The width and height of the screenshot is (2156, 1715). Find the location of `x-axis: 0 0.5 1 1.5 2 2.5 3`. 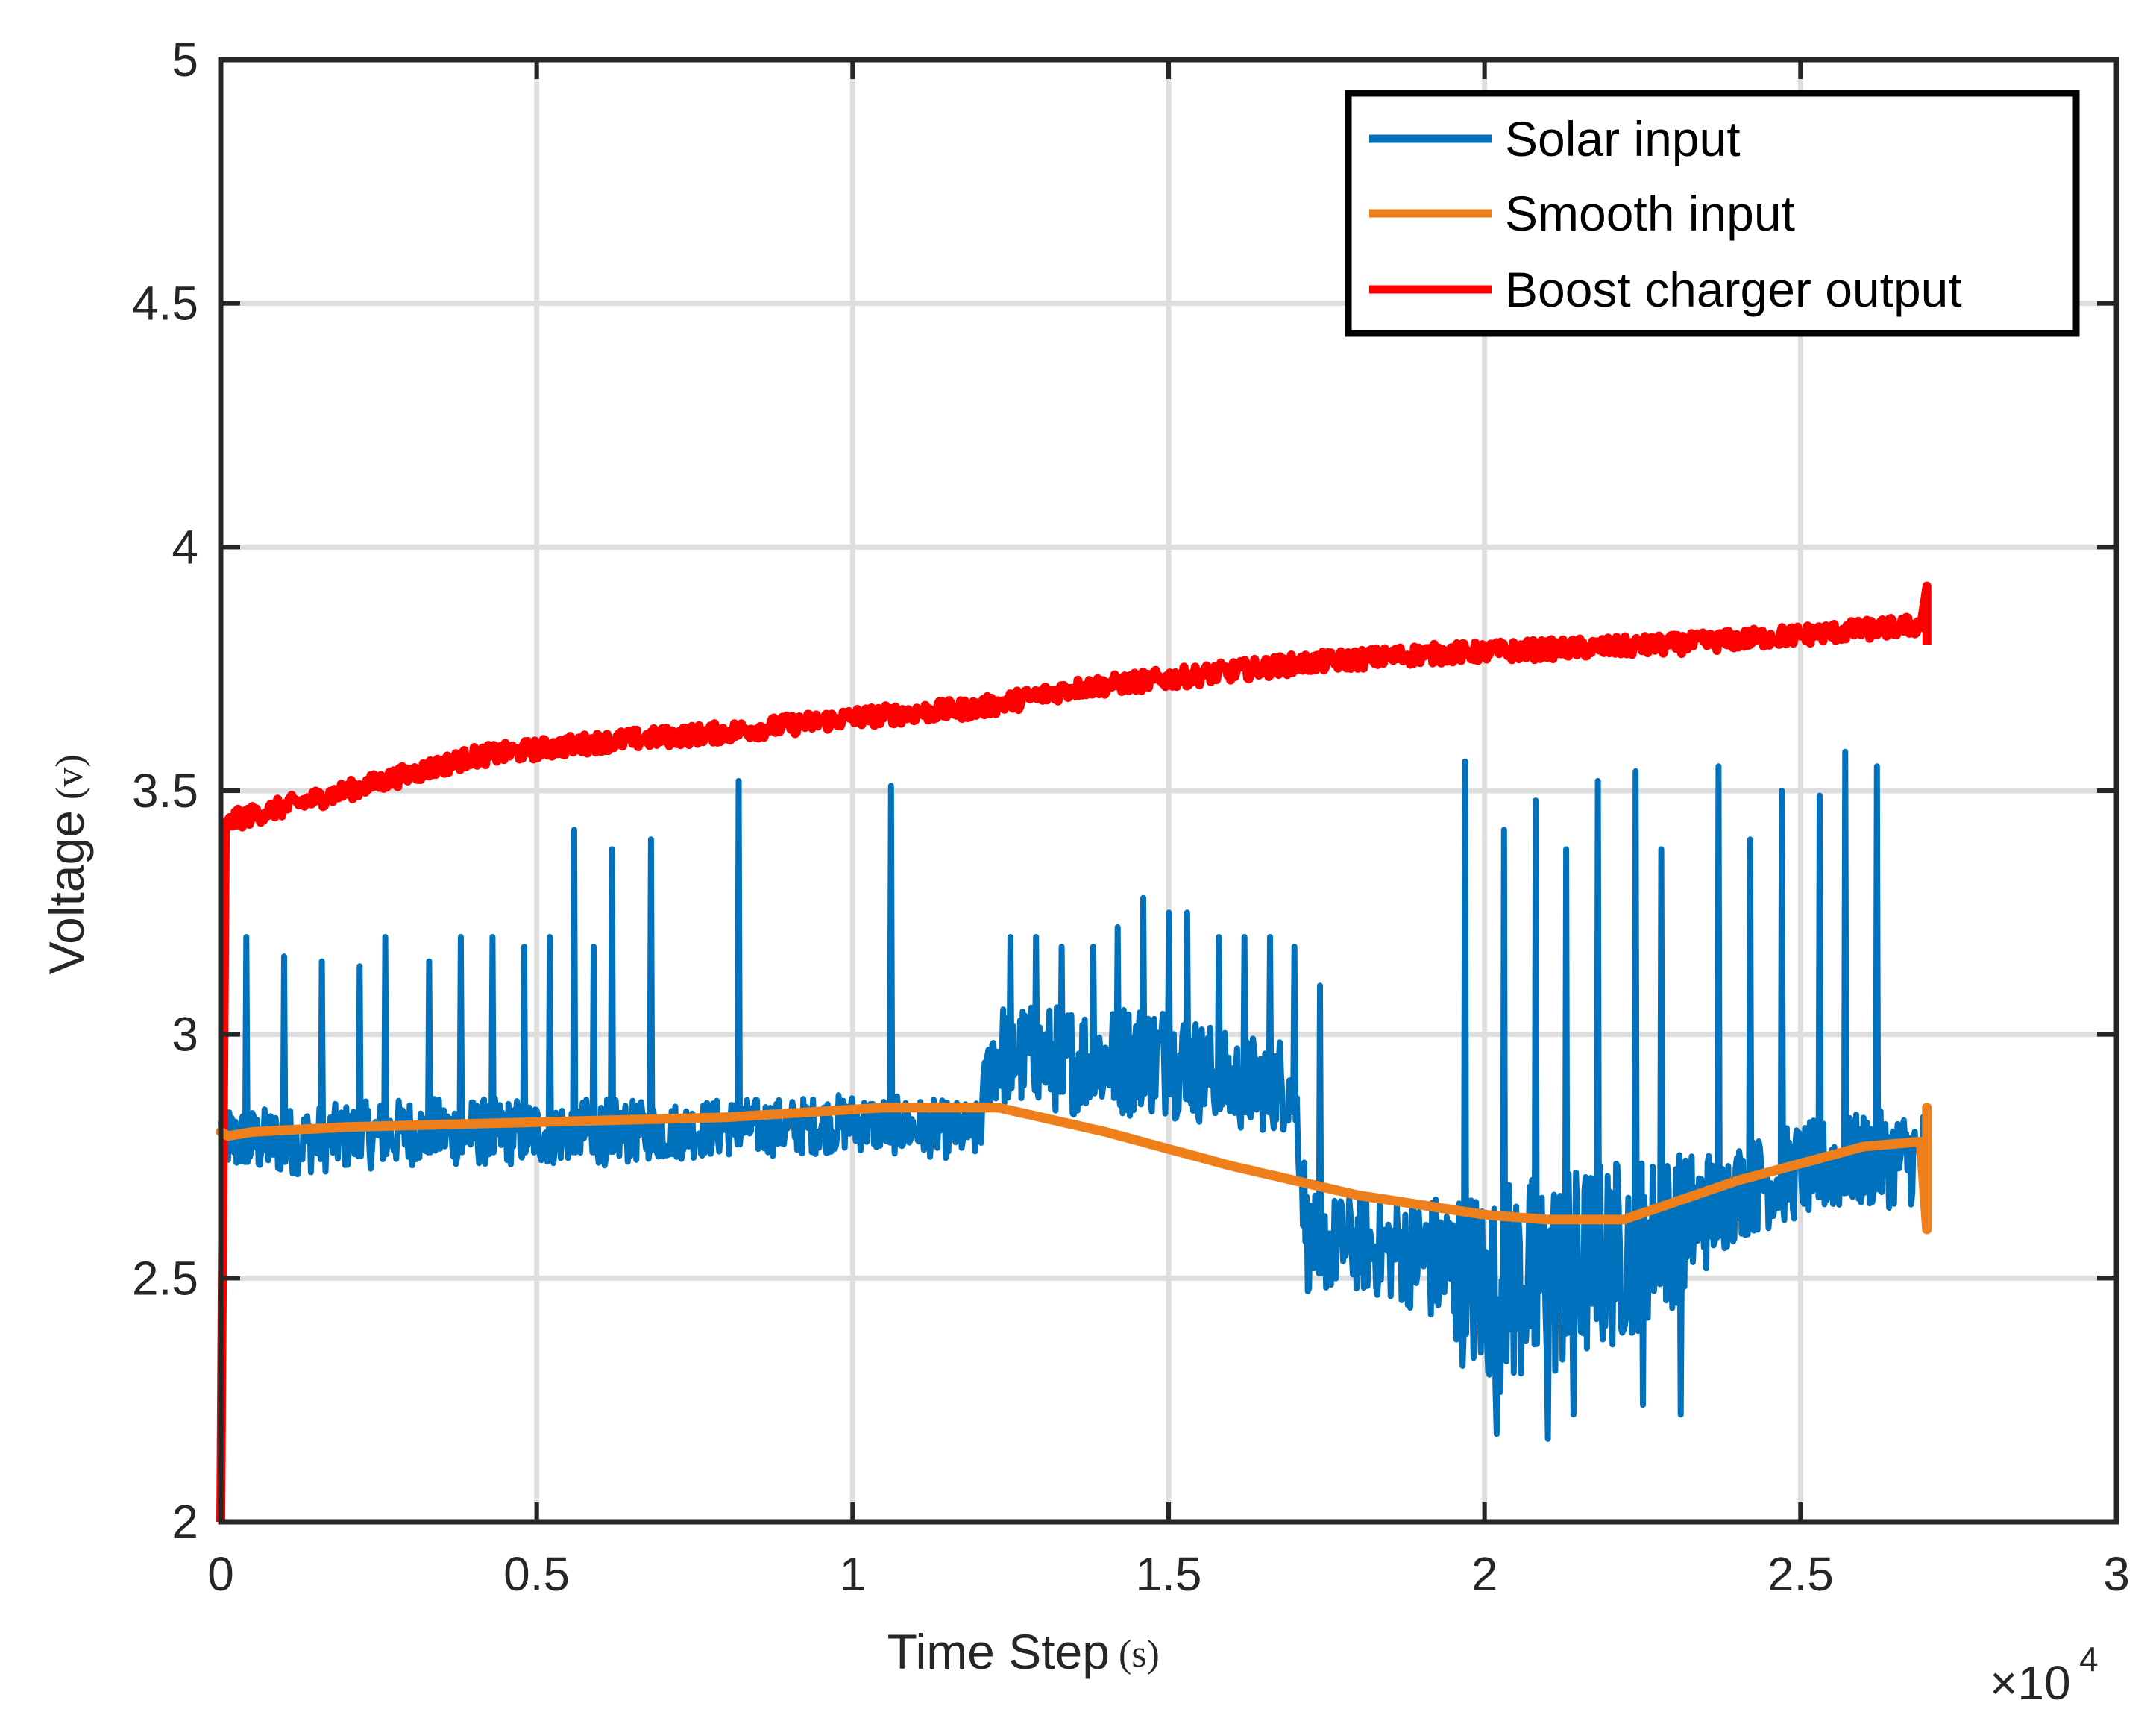

x-axis: 0 0.5 1 1.5 2 2.5 3 is located at coordinates (1168, 1574).